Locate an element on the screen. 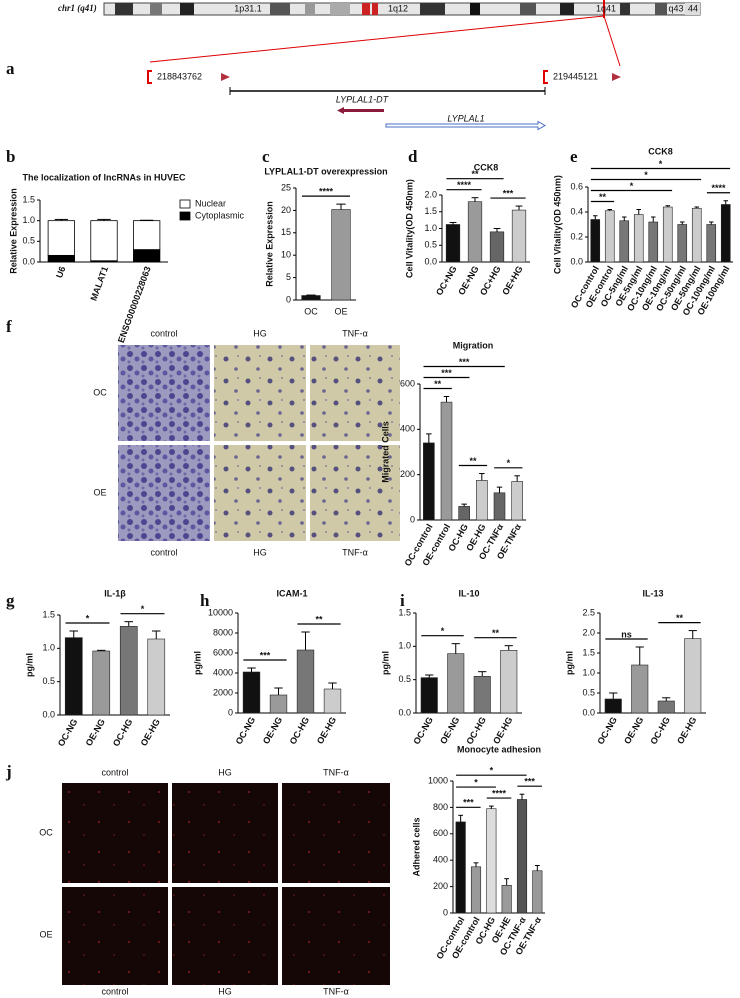 The width and height of the screenshot is (740, 998). y-tick-label: 0.4 is located at coordinates (576, 211).